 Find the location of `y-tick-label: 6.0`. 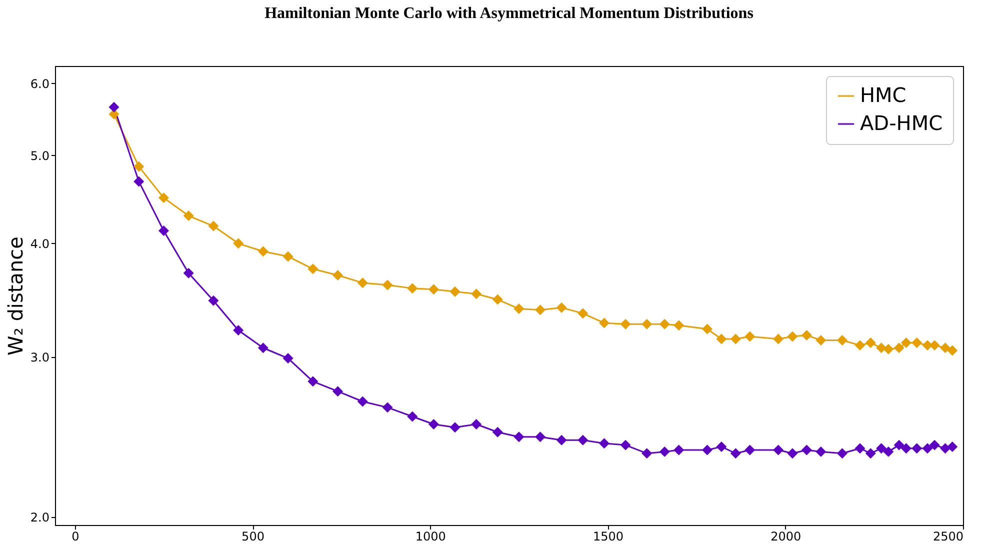

y-tick-label: 6.0 is located at coordinates (40, 83).